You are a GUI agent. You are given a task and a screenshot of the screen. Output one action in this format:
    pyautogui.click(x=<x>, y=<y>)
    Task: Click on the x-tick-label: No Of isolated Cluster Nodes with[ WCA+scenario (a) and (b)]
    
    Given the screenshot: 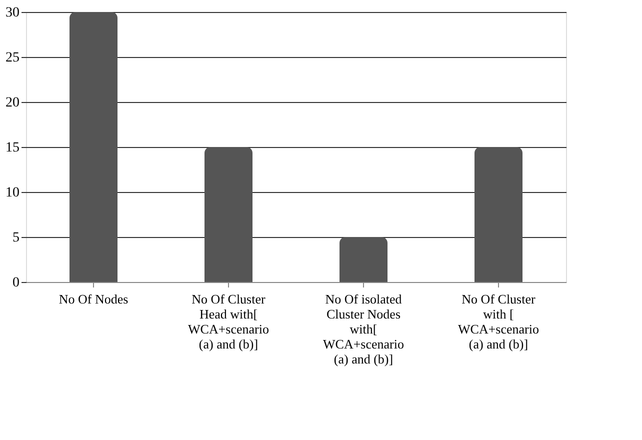 What is the action you would take?
    pyautogui.click(x=363, y=329)
    